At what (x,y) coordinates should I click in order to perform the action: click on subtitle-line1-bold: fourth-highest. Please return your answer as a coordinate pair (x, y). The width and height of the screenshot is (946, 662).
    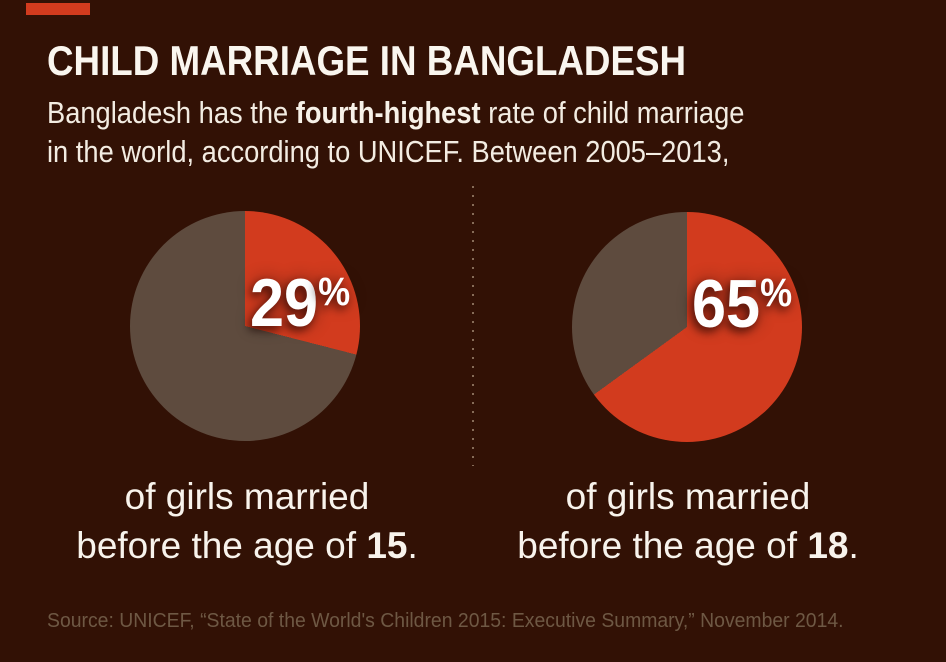
    Looking at the image, I should click on (388, 112).